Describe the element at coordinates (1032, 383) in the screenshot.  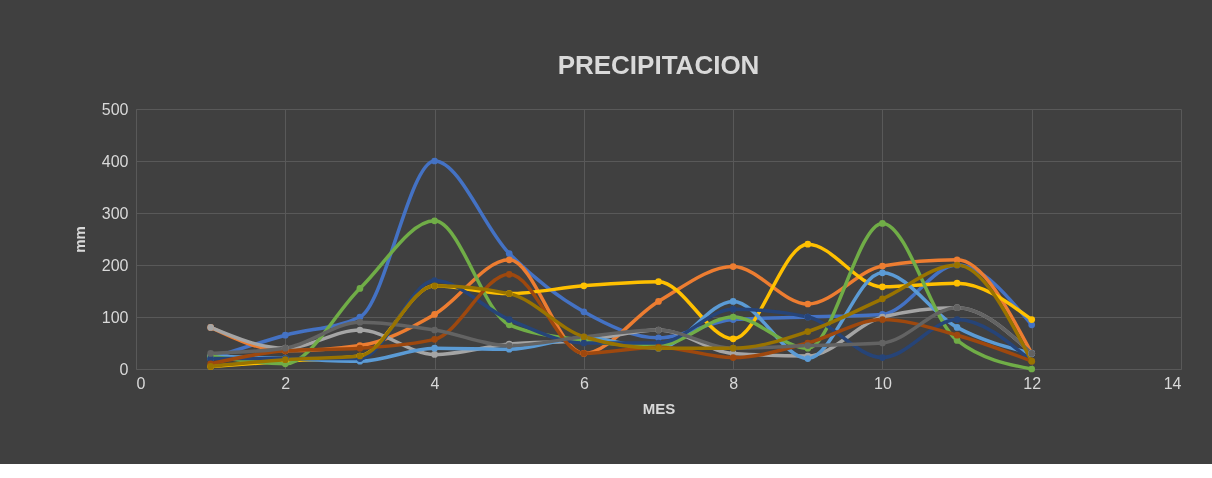
I see `x-tick-label: 12` at that location.